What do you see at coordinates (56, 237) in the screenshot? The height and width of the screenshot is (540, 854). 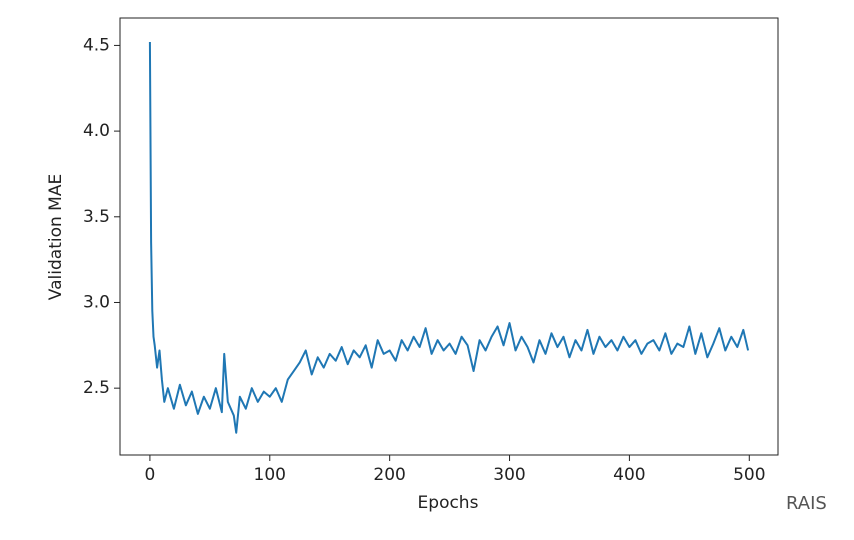 I see `y-axis-label: Validation MAE` at bounding box center [56, 237].